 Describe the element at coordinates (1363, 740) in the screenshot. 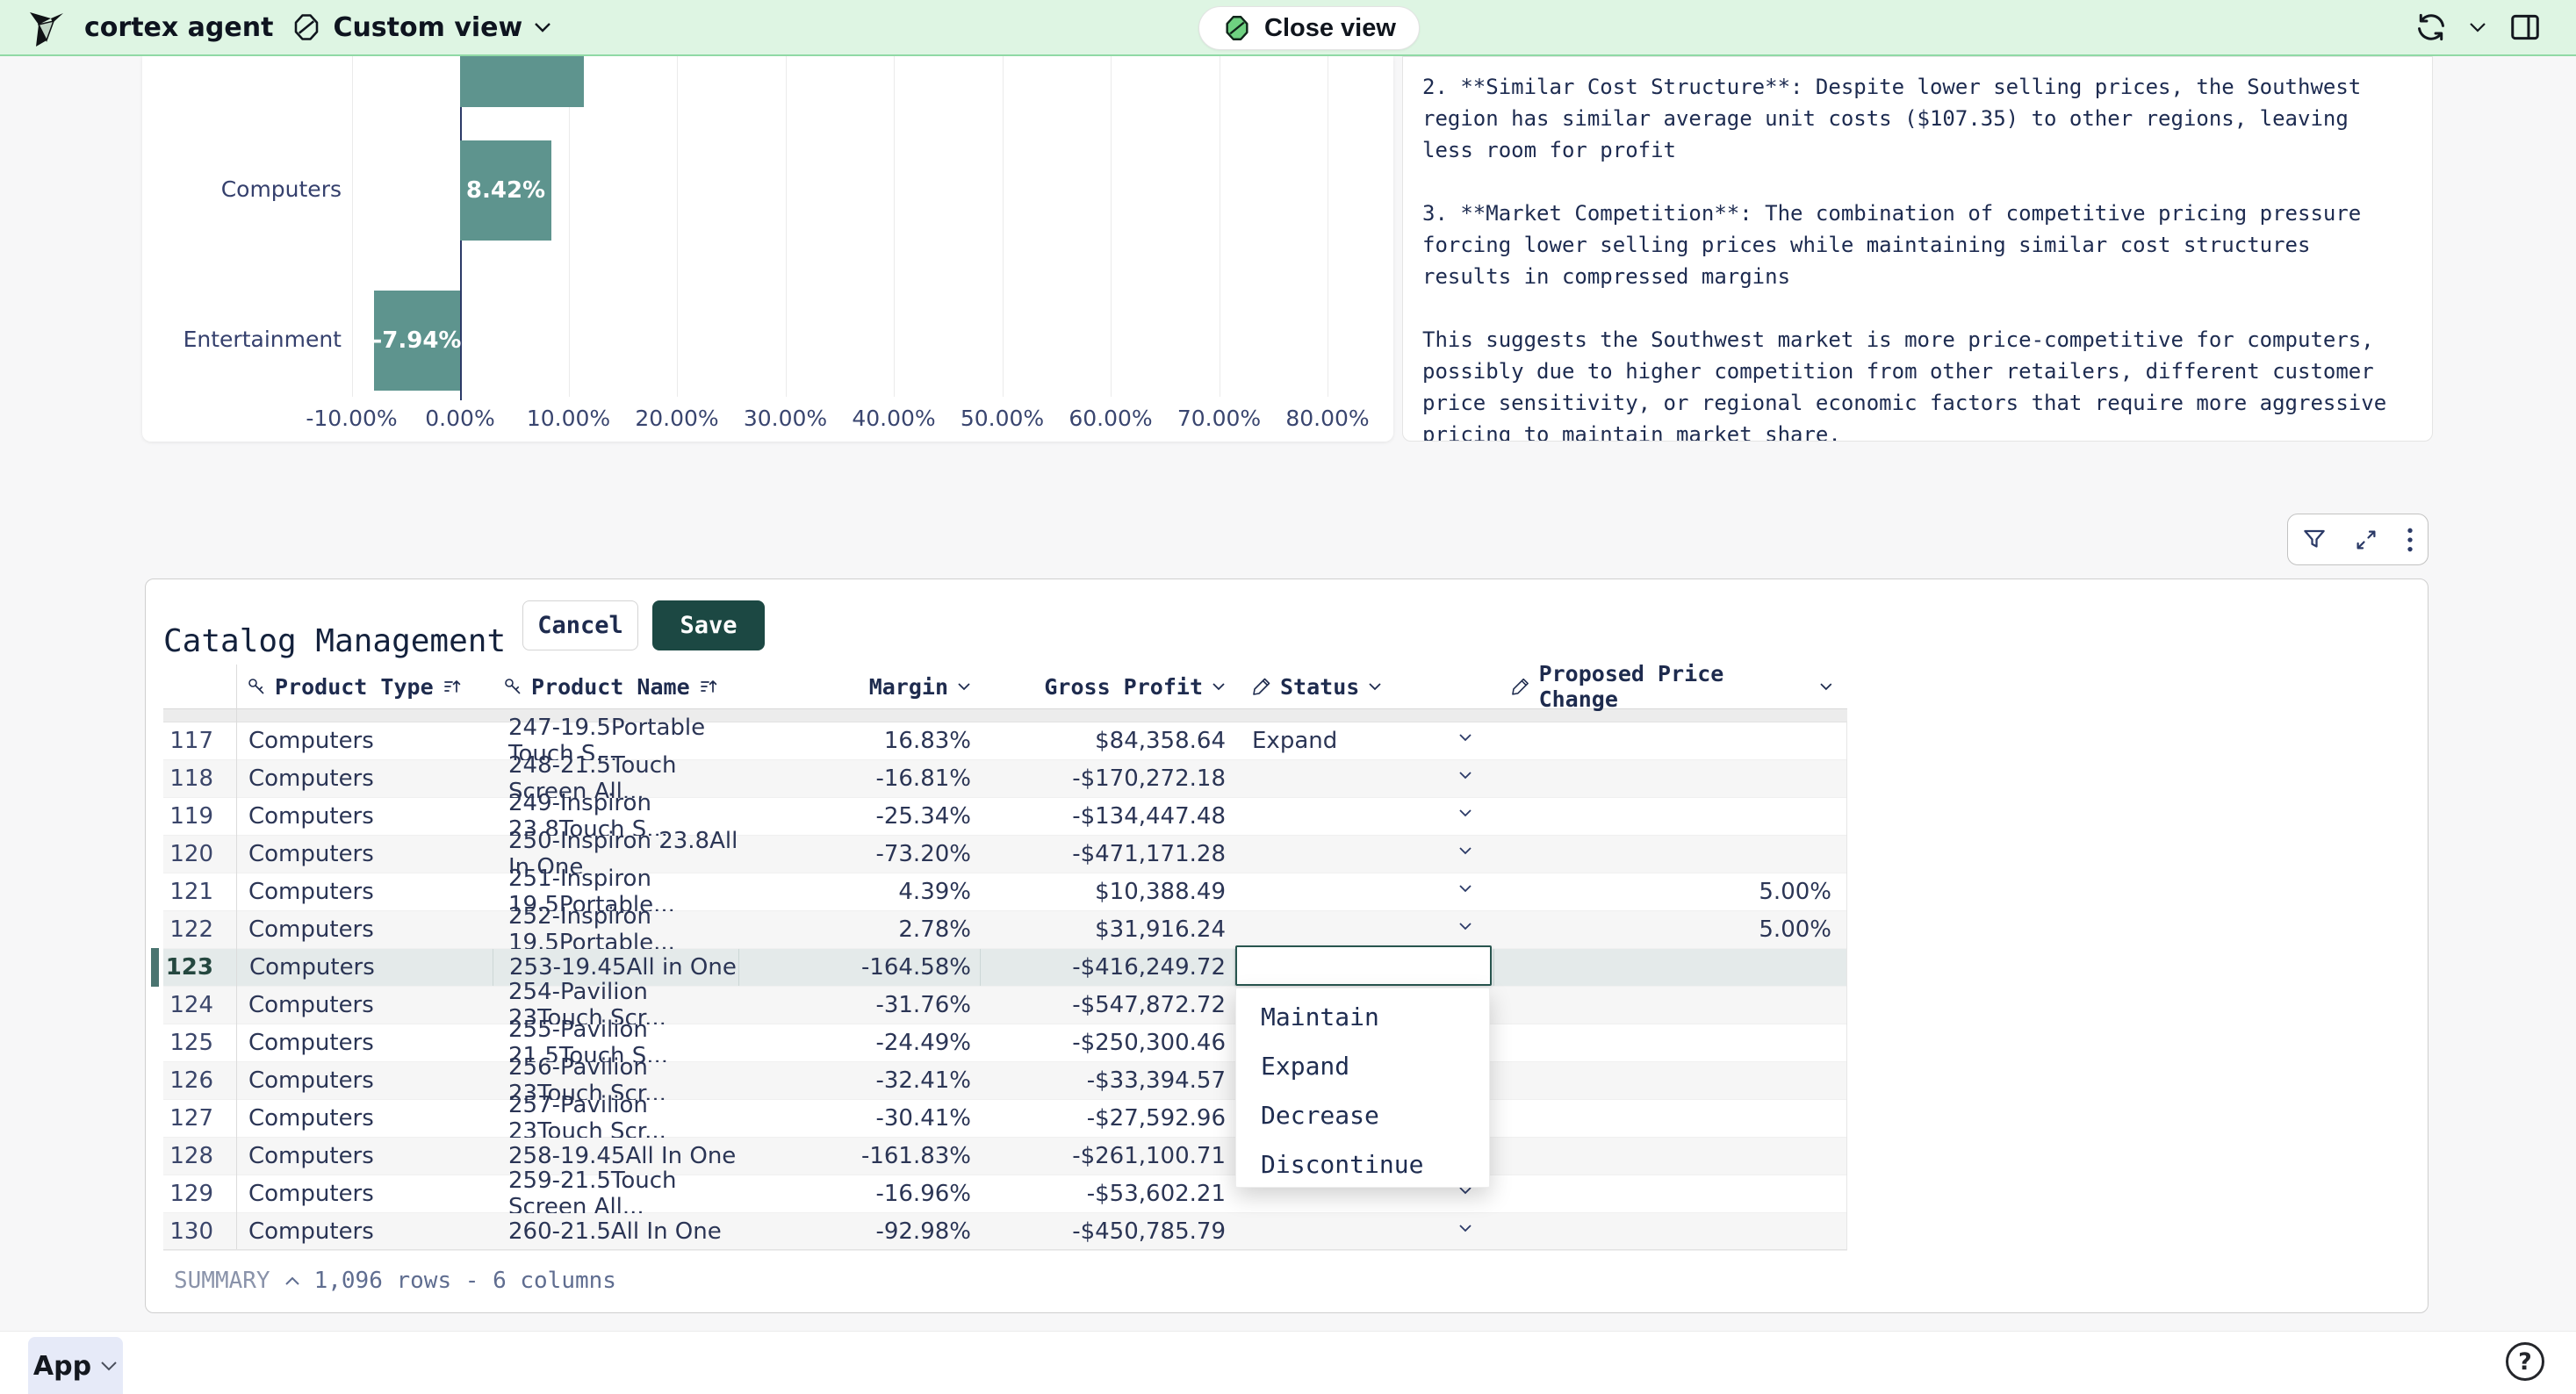

I see `cell-status: Expand` at that location.